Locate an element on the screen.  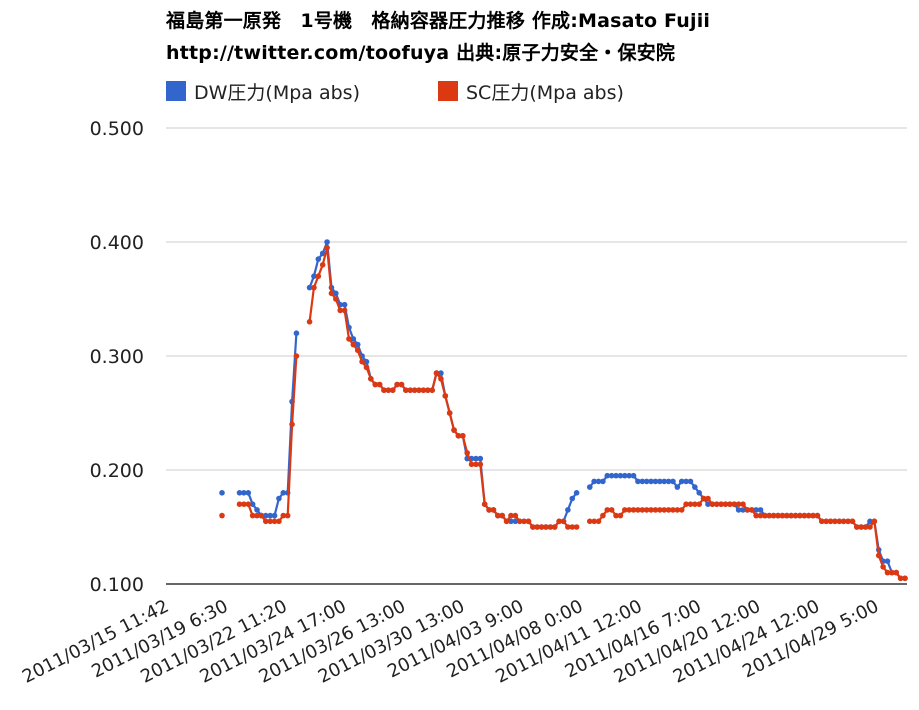
legend-swatch-sc is located at coordinates (448, 91).